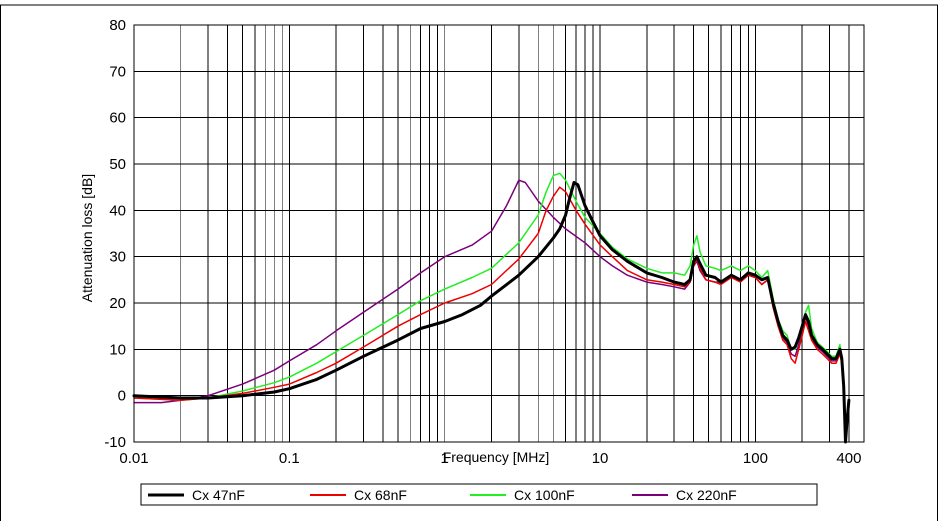 The width and height of the screenshot is (938, 521). Describe the element at coordinates (115, 442) in the screenshot. I see `y-tick-label: -10` at that location.